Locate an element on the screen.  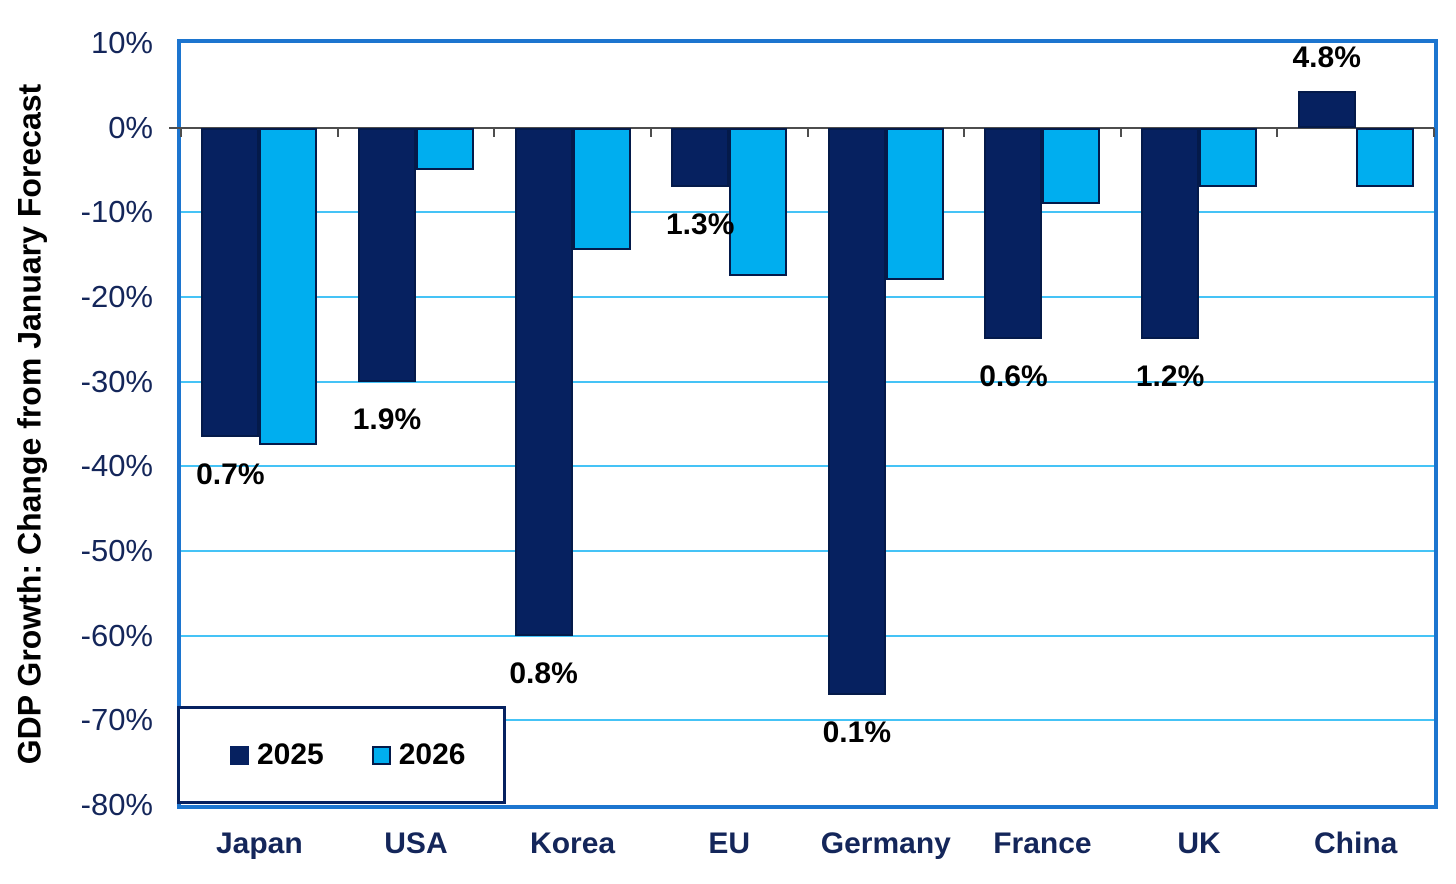
gridline--20 is located at coordinates (807, 297).